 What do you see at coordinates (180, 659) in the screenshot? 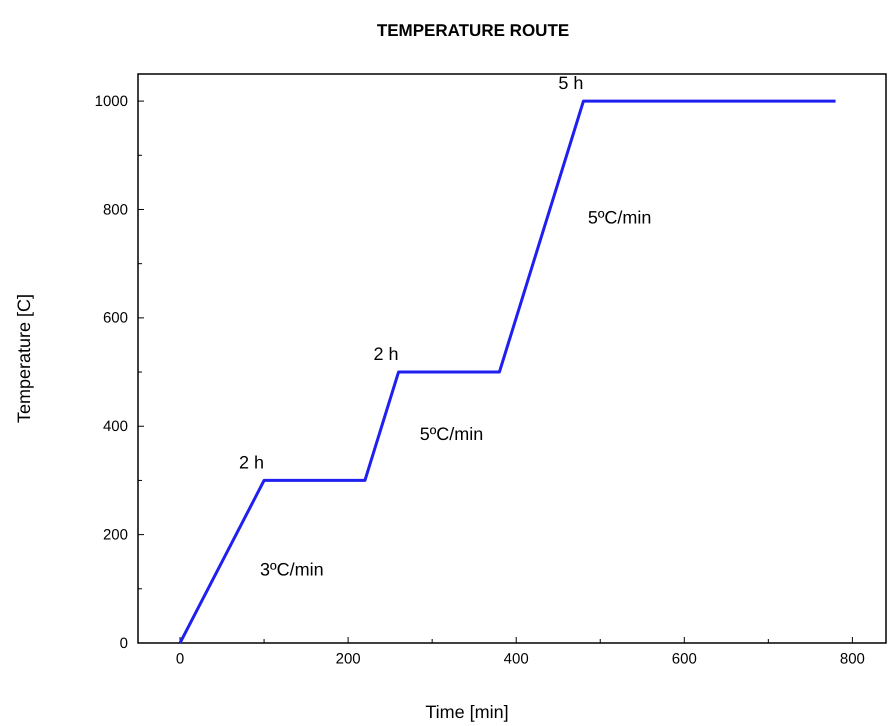
I see `x-tick-label: 0` at bounding box center [180, 659].